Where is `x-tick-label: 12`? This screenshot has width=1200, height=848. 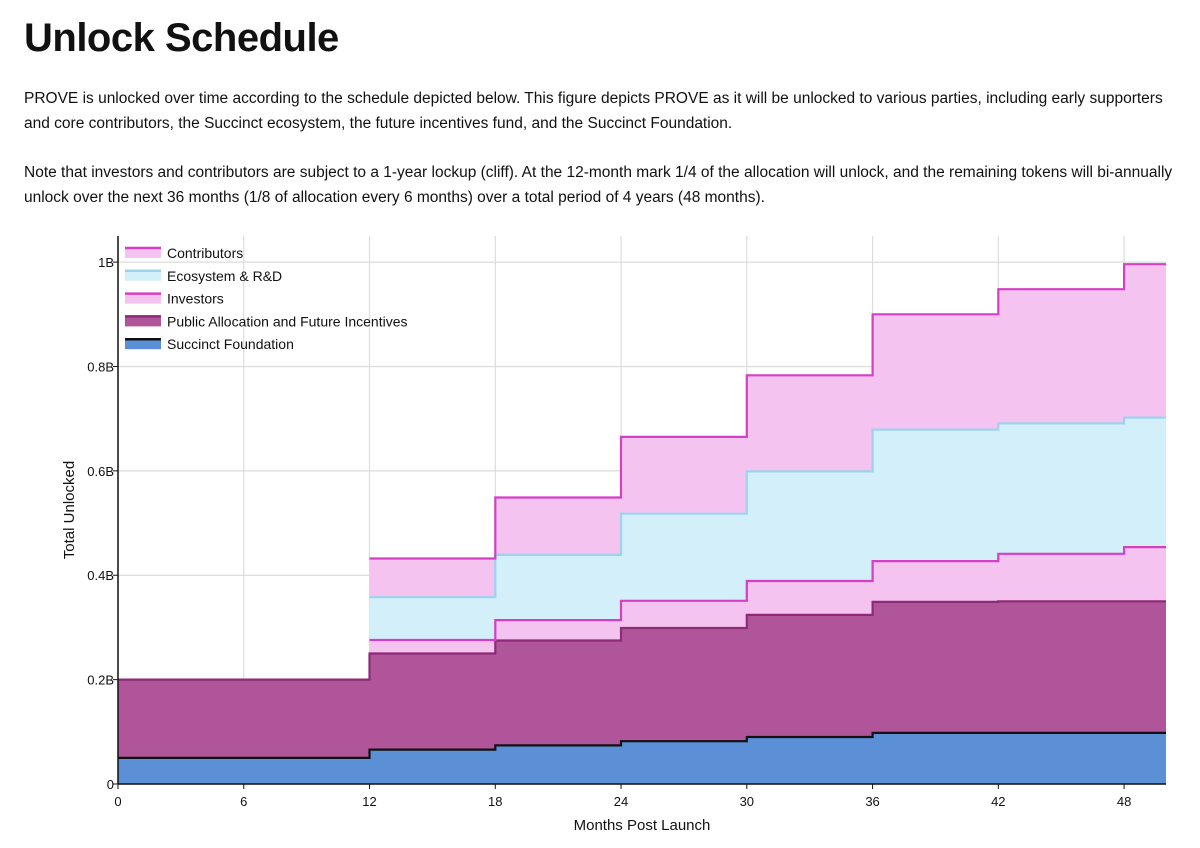
x-tick-label: 12 is located at coordinates (369, 801).